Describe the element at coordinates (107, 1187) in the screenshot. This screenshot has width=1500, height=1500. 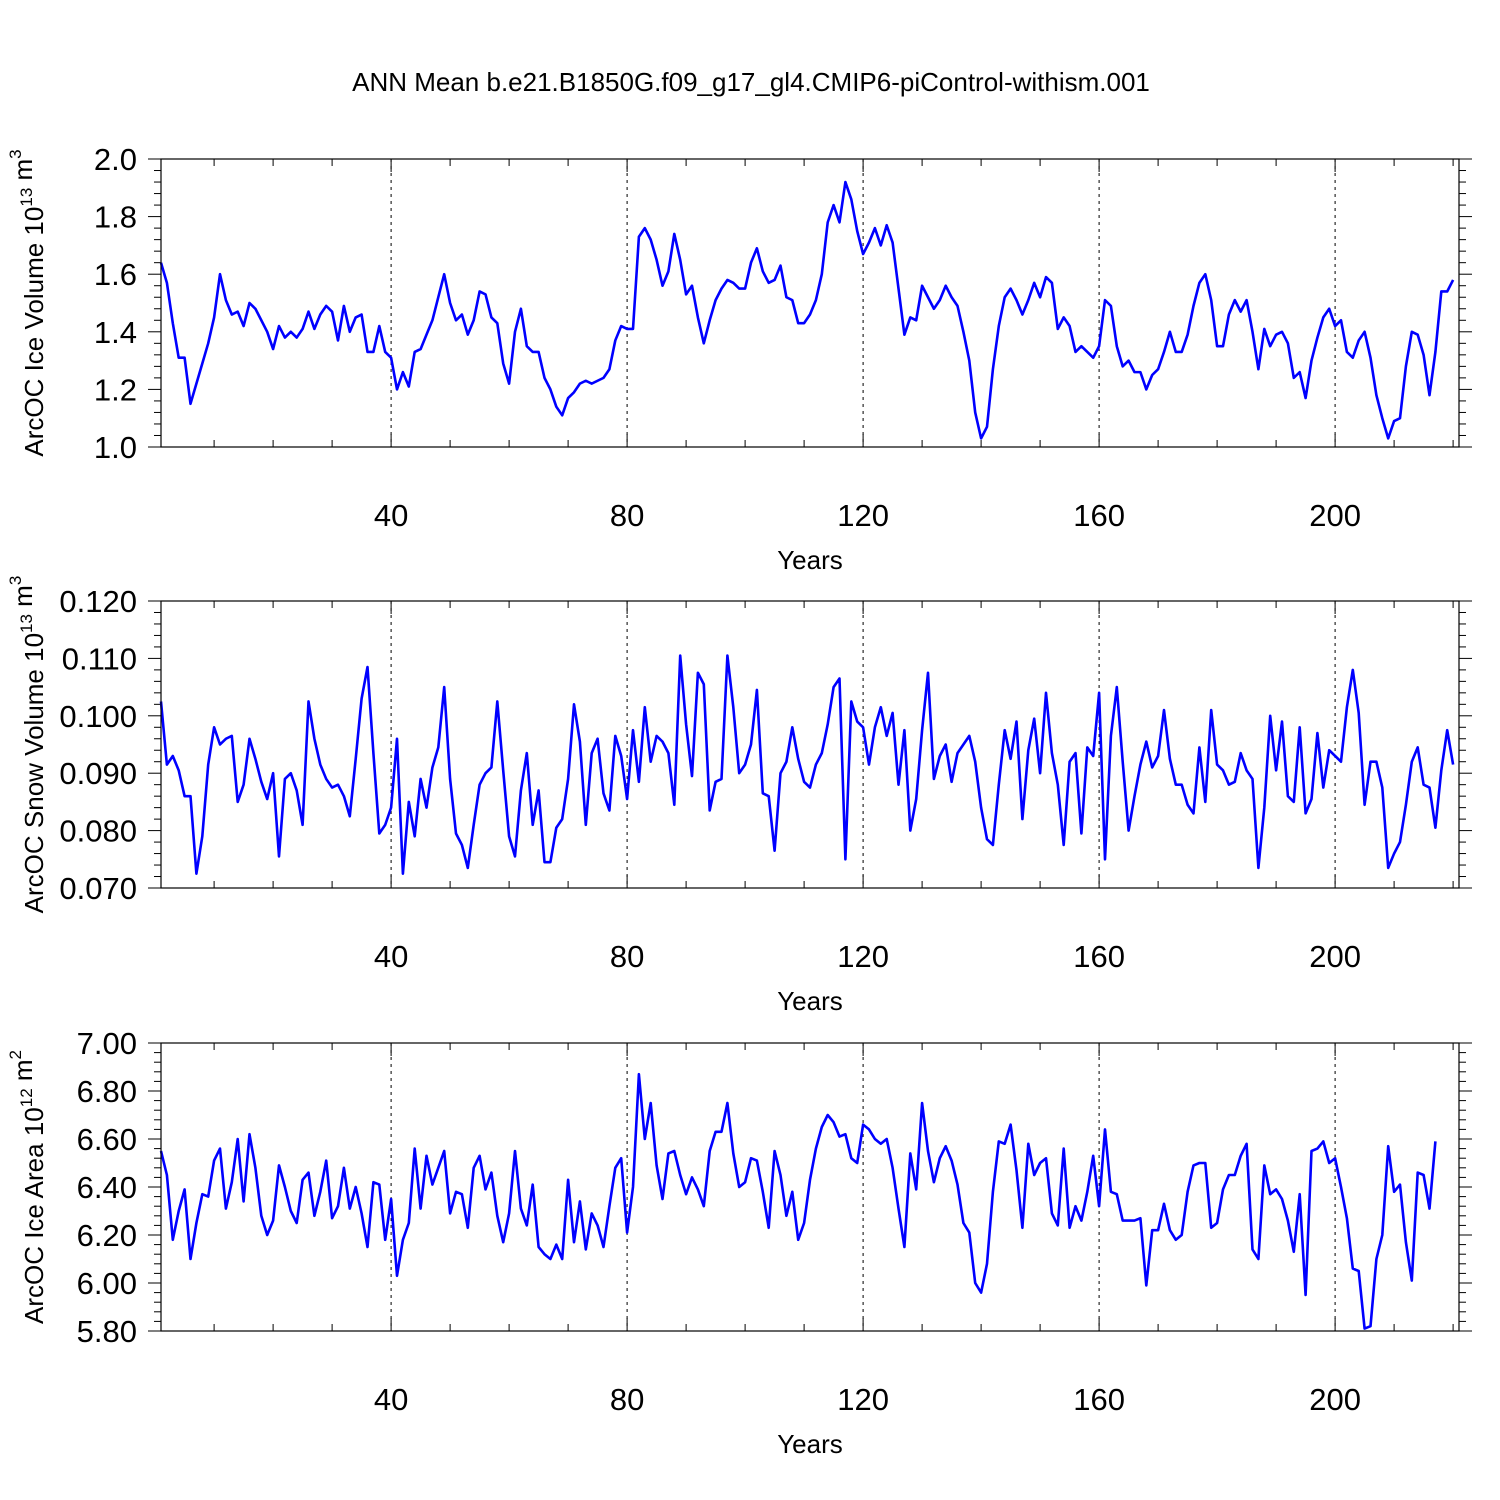
I see `y-tick-label: 6.40` at that location.